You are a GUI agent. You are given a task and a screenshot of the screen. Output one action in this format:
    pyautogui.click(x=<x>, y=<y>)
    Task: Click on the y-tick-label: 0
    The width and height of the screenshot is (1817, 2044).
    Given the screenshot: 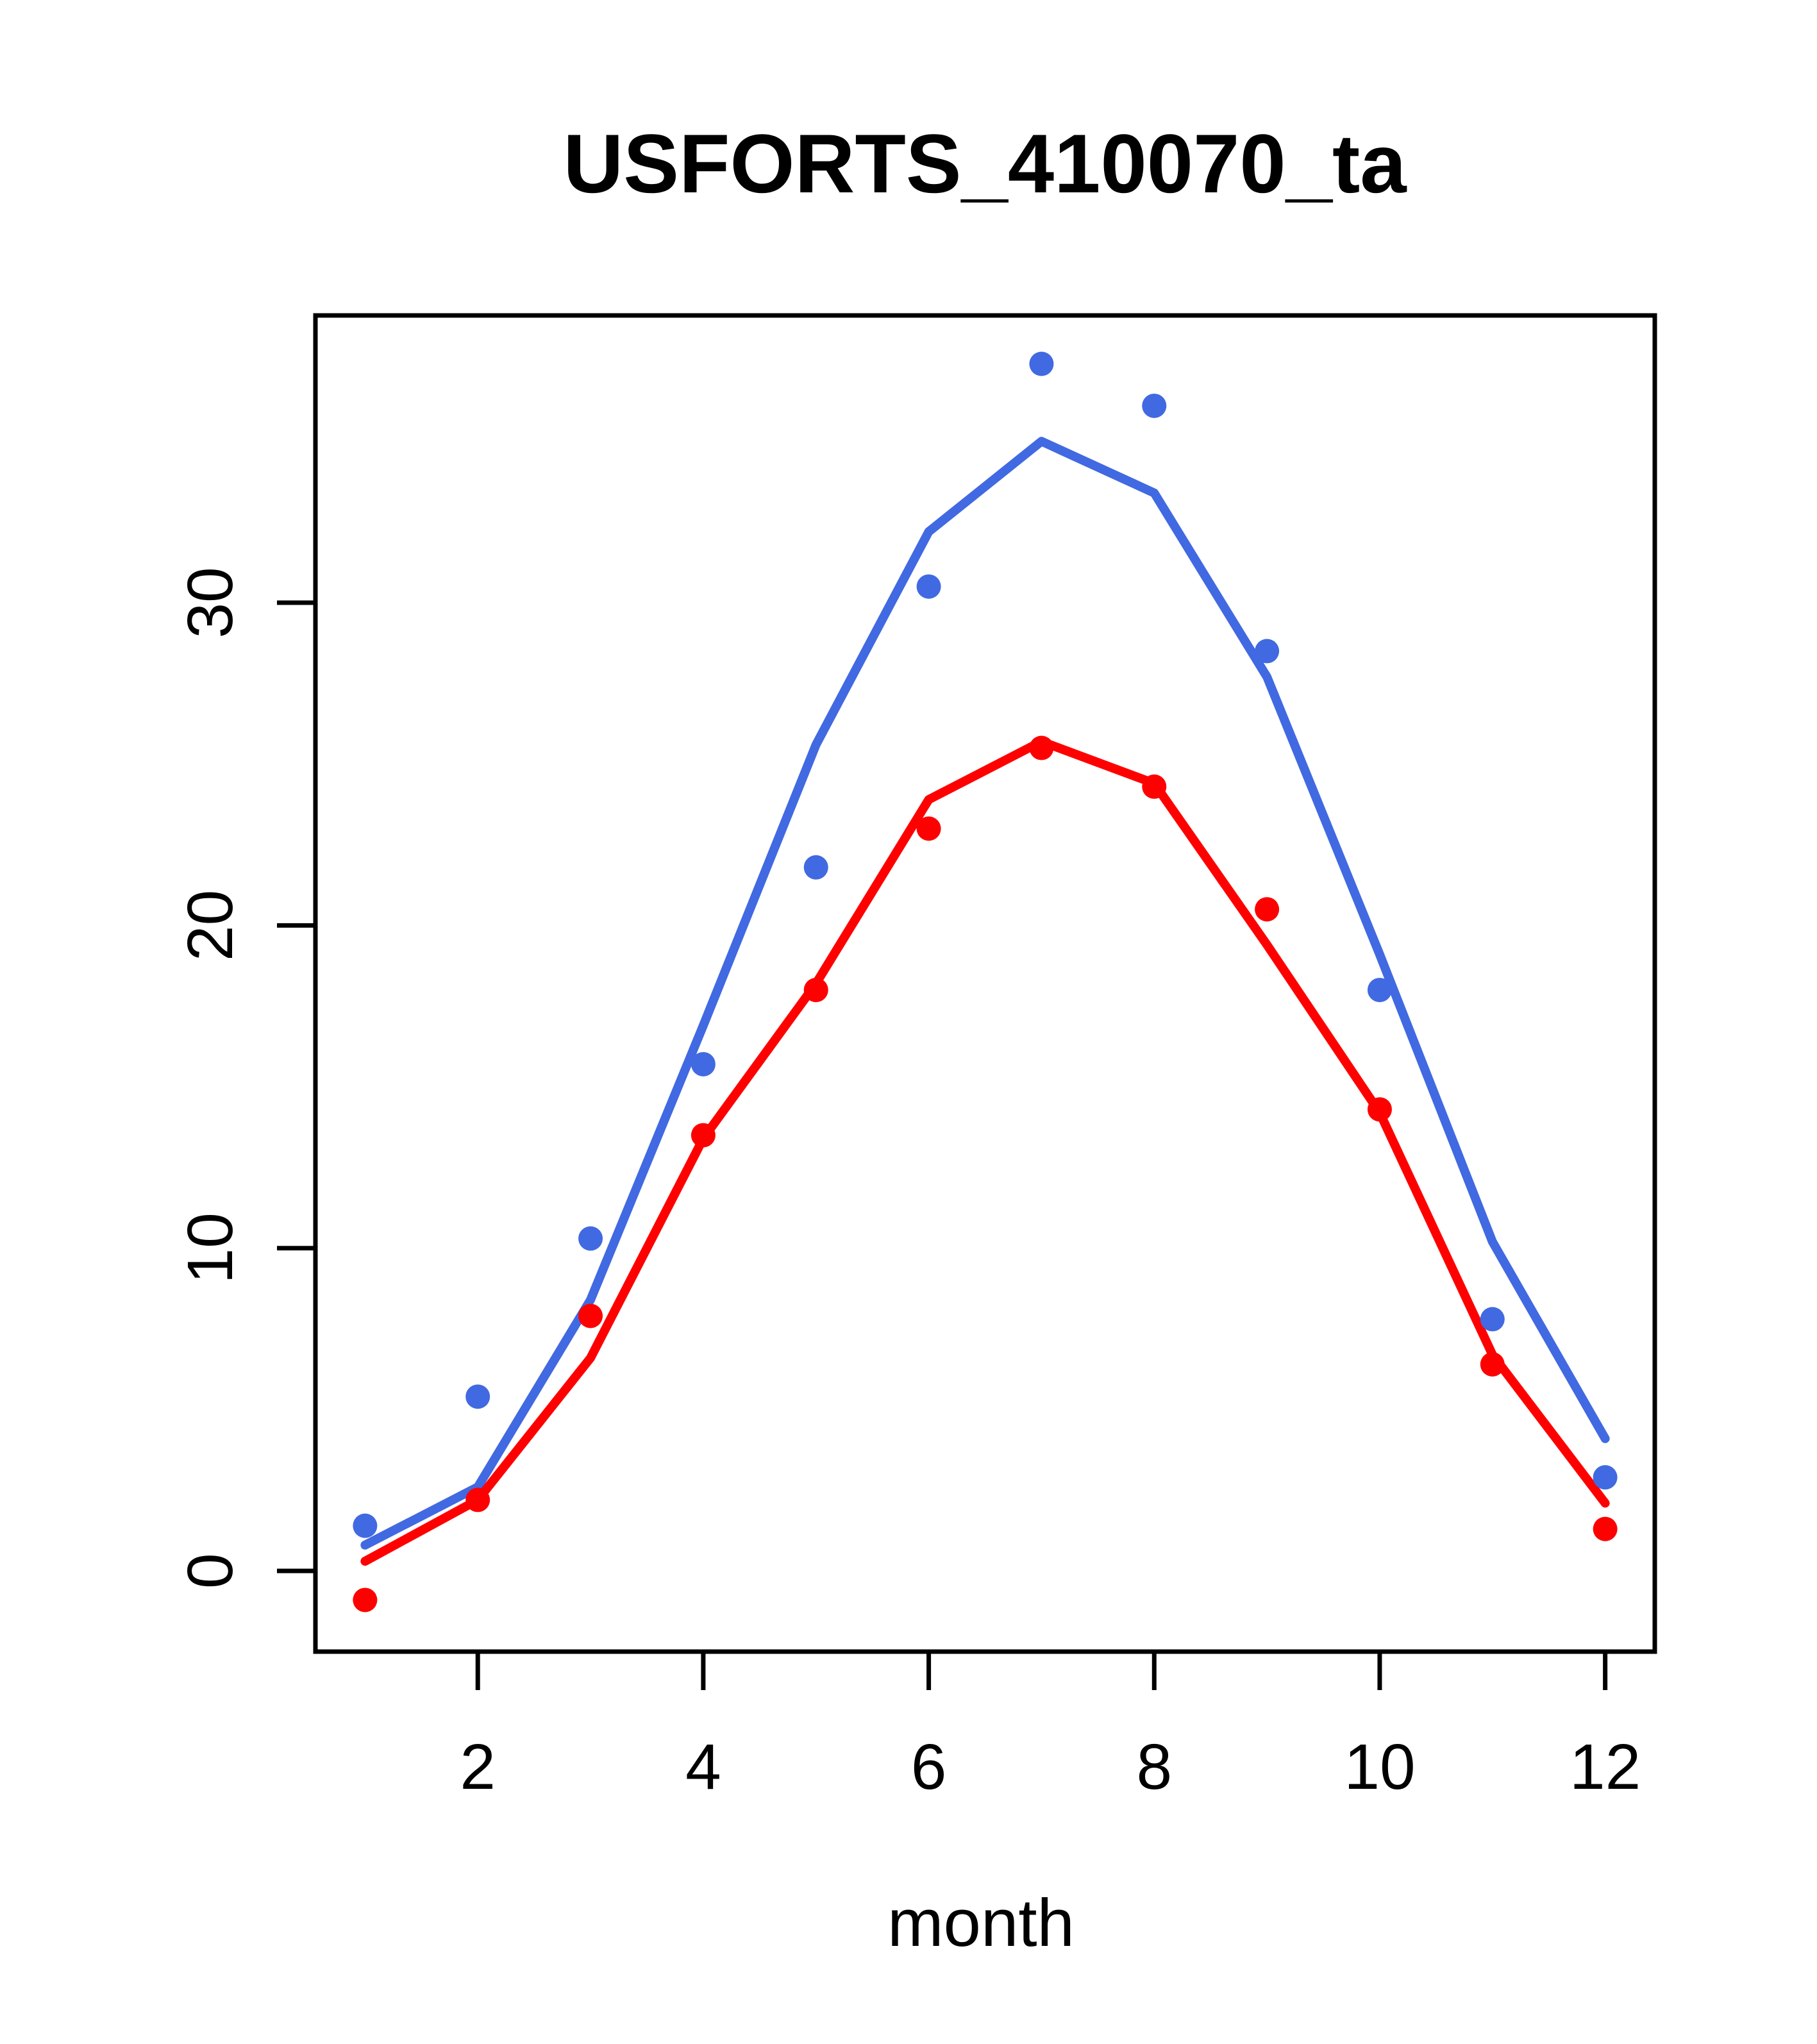 What is the action you would take?
    pyautogui.click(x=210, y=1571)
    